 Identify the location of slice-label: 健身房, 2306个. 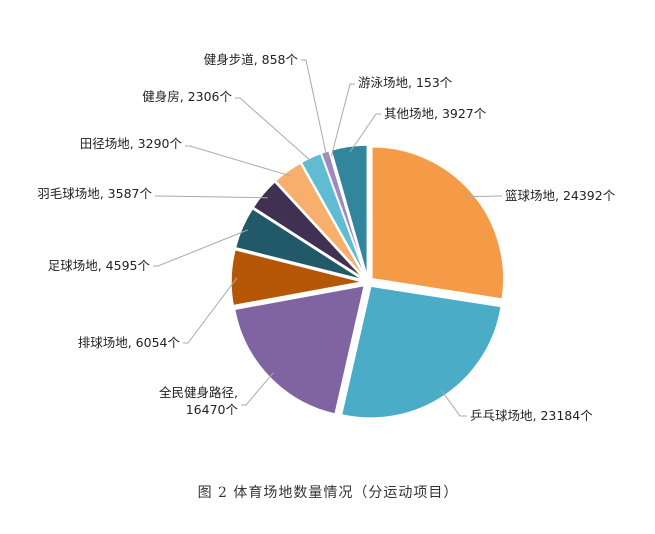
(187, 96).